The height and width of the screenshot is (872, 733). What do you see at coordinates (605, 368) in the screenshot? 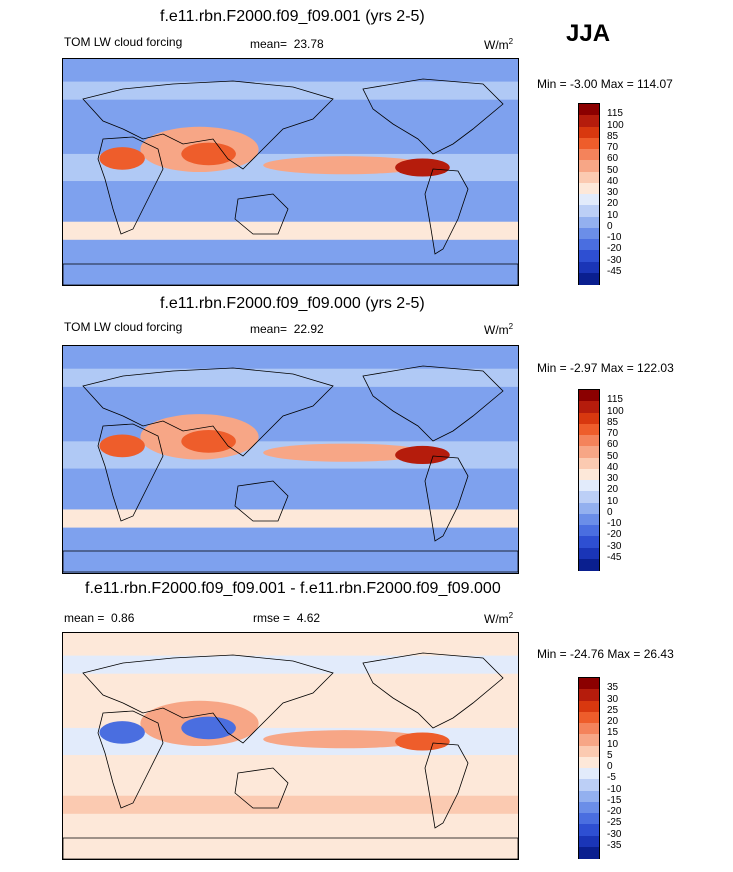
I see `panel-2-minmax: Min = -2.97 Max = 122.03` at bounding box center [605, 368].